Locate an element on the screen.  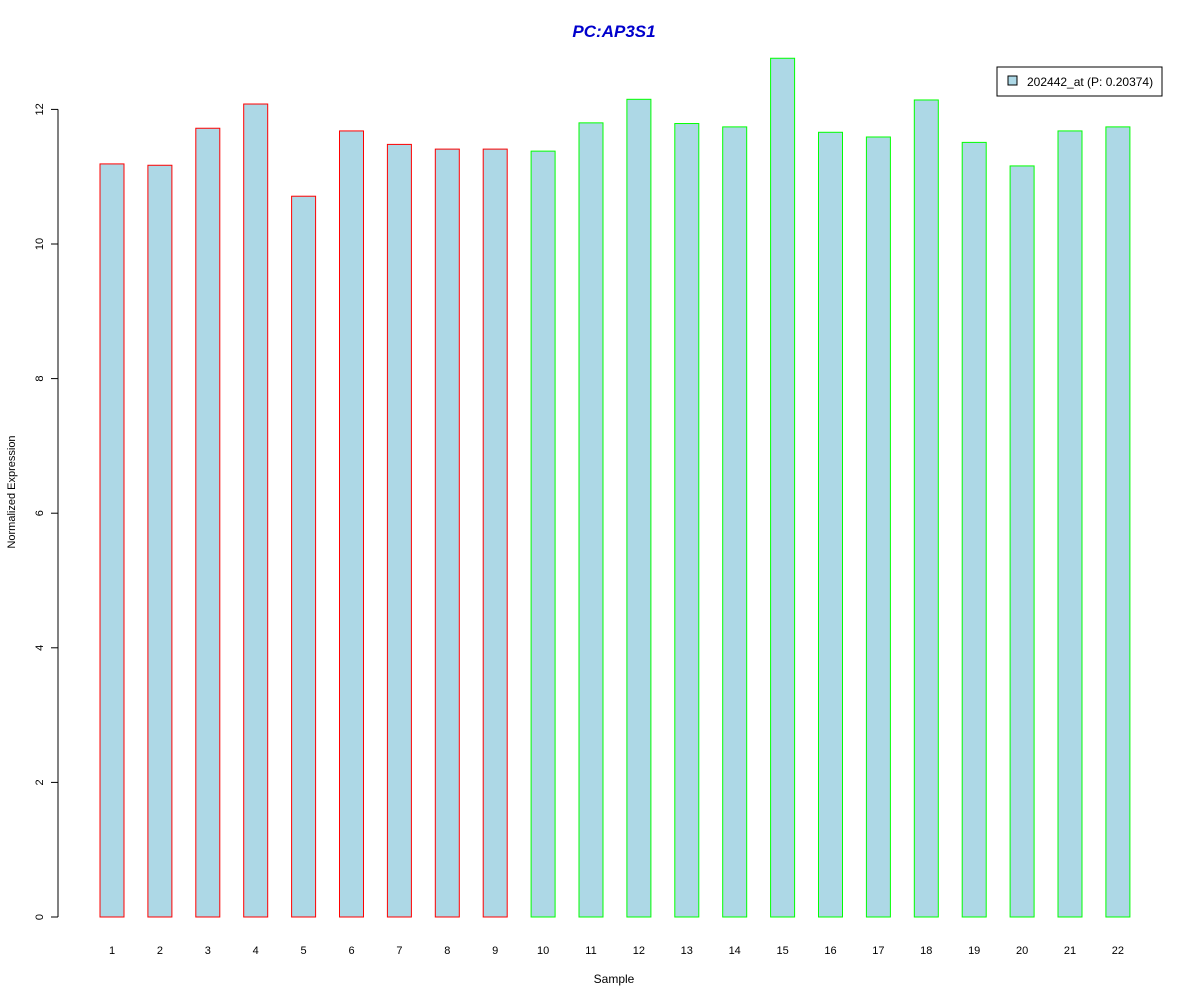
y-tick-label: 10 is located at coordinates (40, 244).